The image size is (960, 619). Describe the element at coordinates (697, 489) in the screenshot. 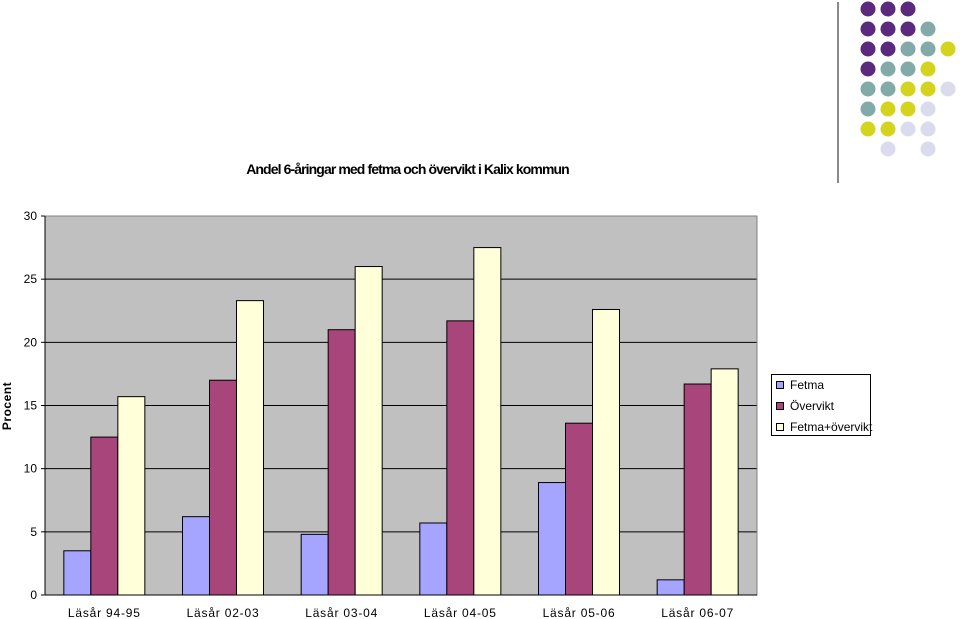

I see `bar--vervikt-5` at that location.